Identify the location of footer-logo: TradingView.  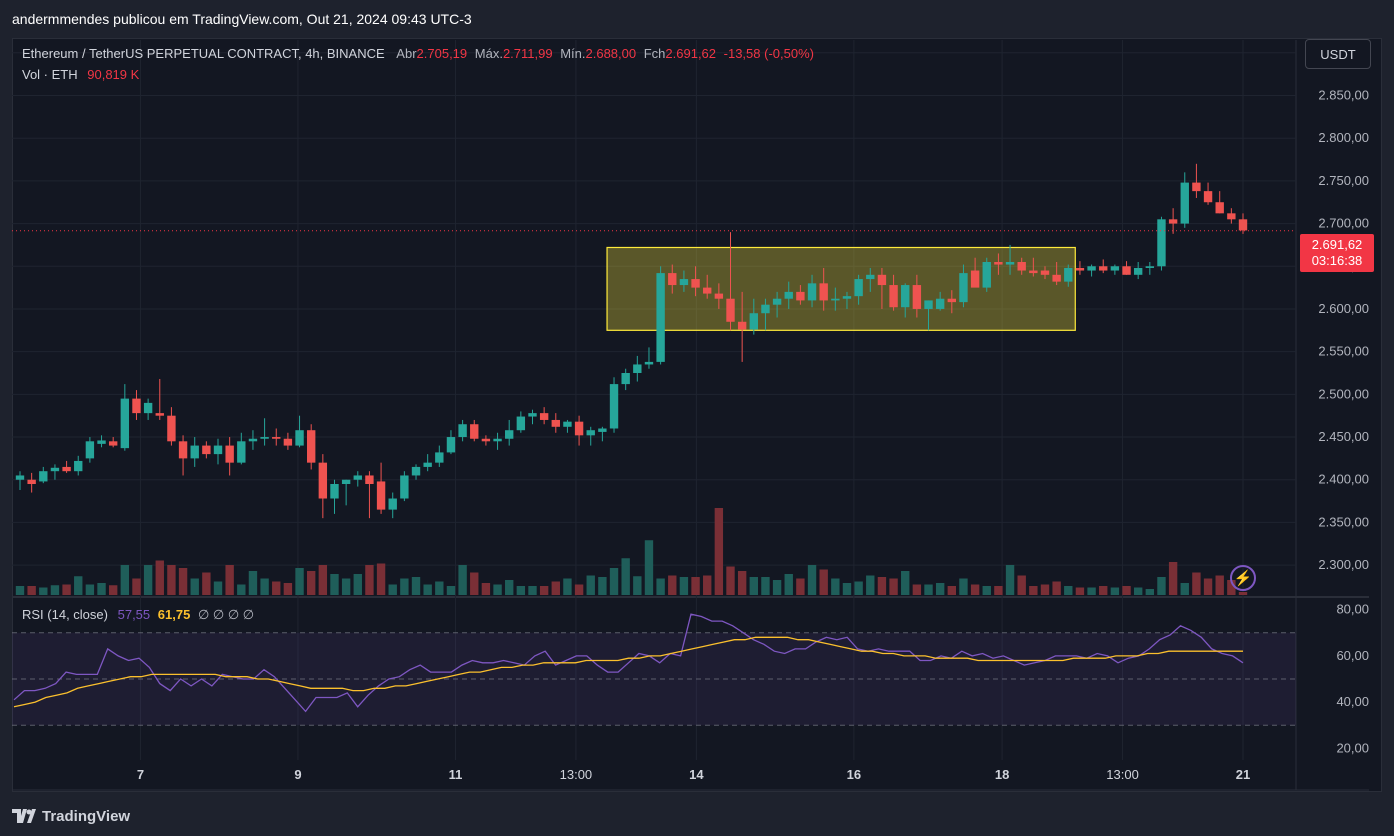
(71, 816).